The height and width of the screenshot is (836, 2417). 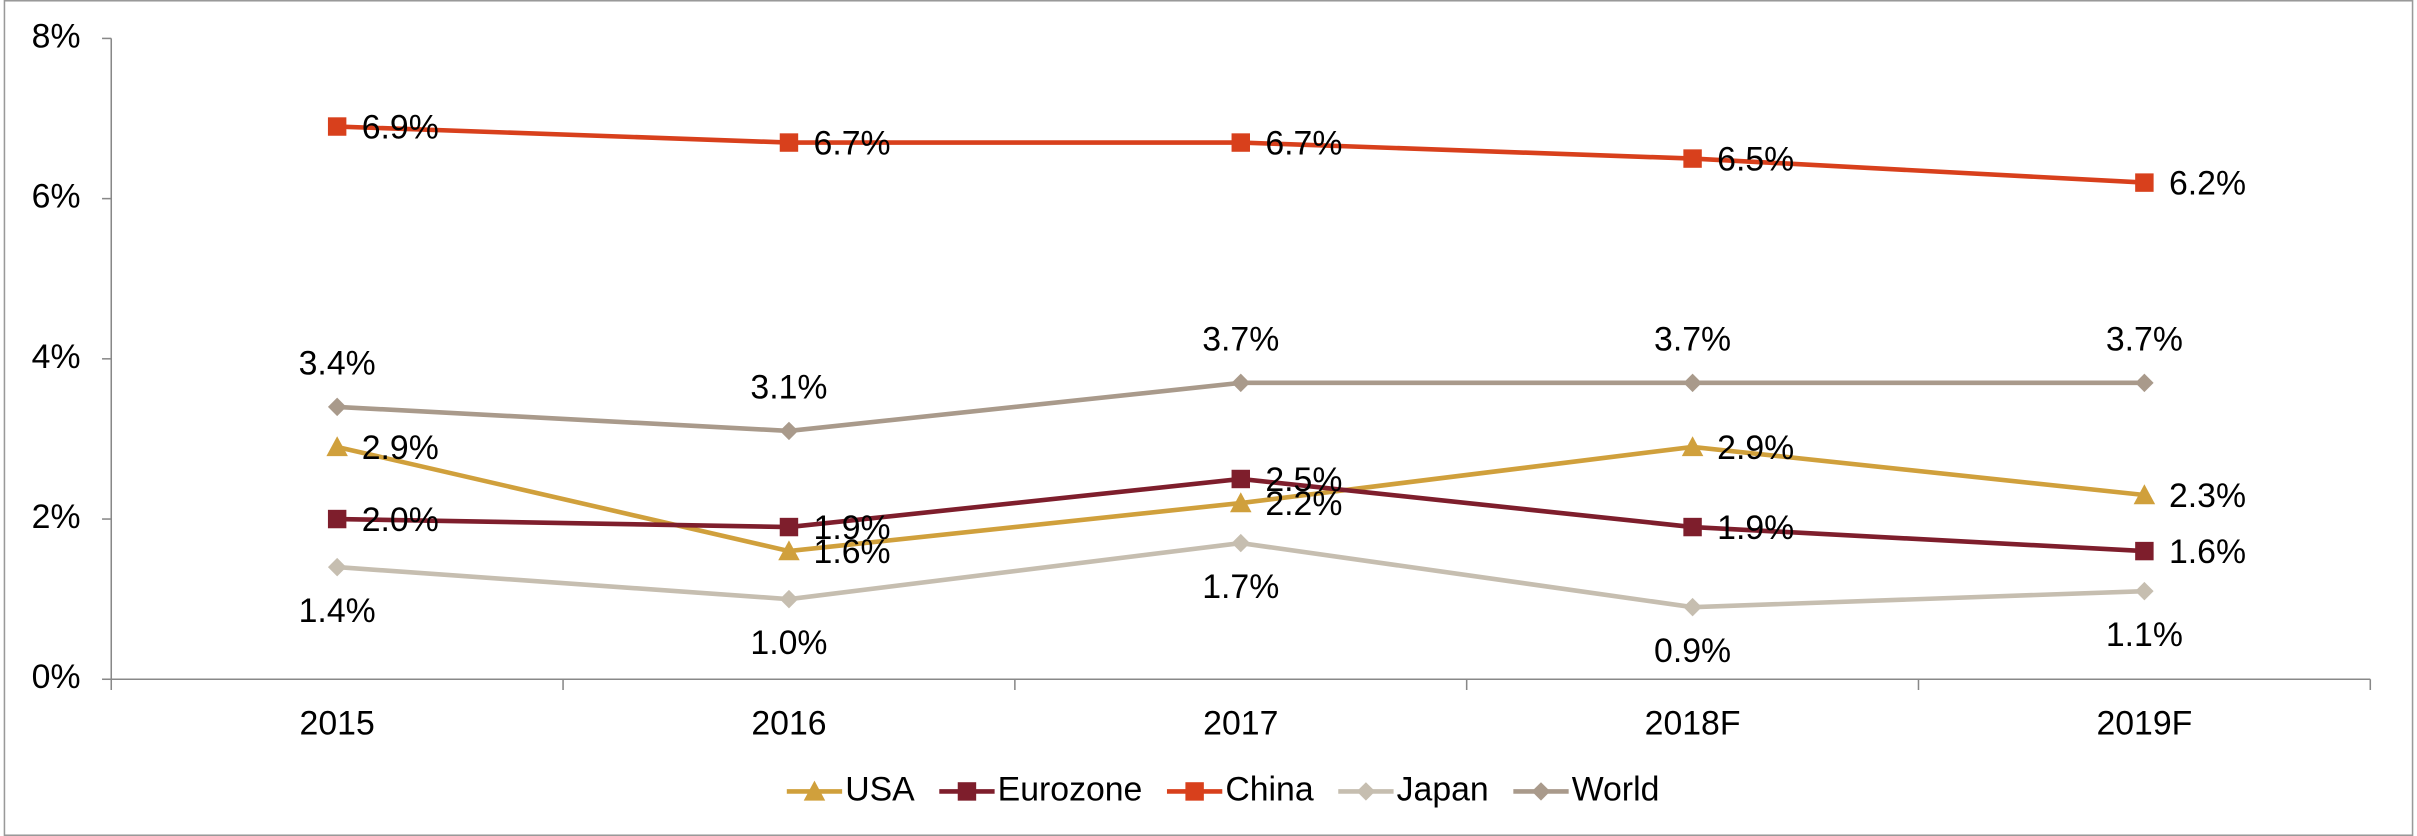 I want to click on y-tick-label: 6%, so click(x=56, y=197).